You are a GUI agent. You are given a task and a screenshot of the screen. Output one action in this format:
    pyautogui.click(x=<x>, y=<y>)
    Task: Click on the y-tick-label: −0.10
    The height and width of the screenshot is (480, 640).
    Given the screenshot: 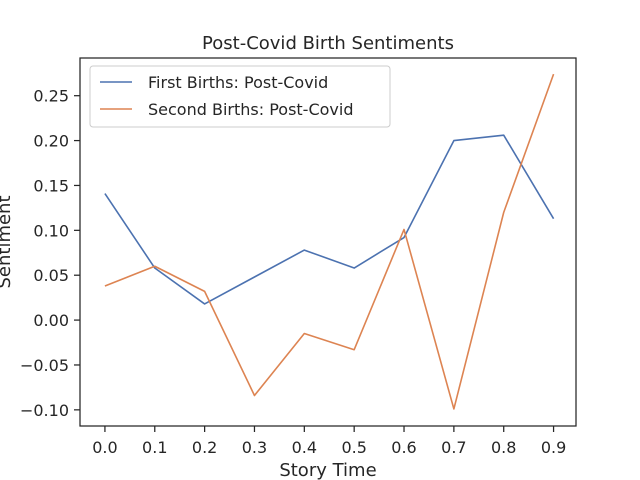 What is the action you would take?
    pyautogui.click(x=44, y=410)
    